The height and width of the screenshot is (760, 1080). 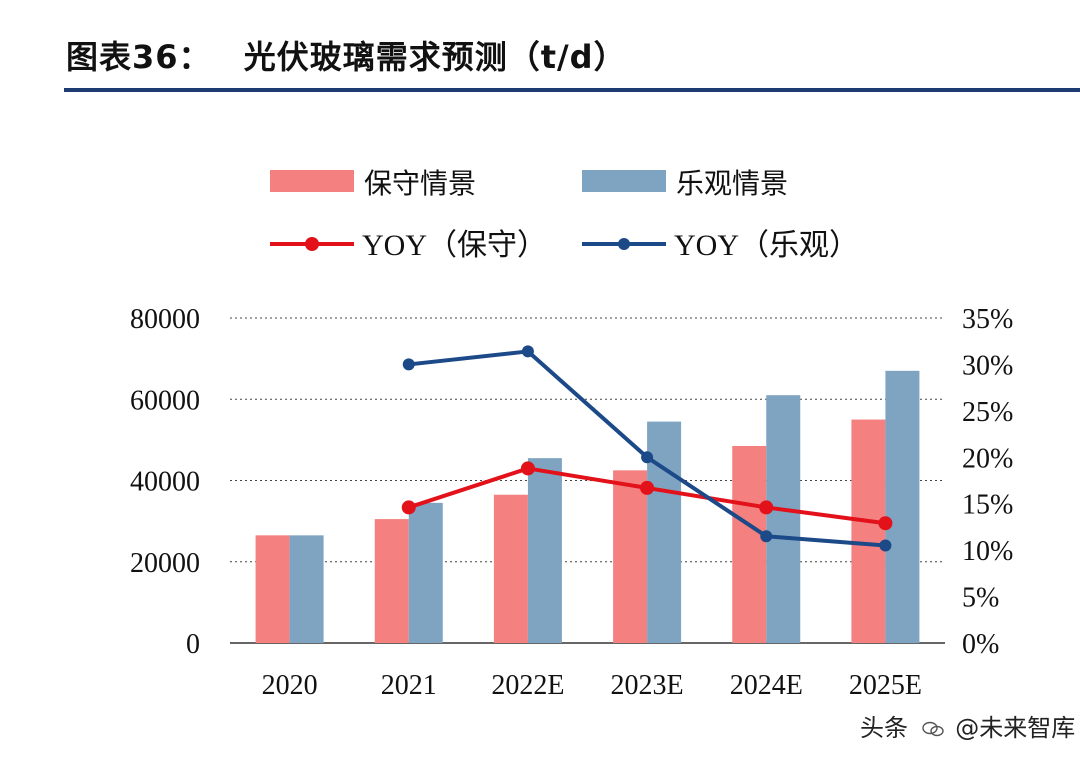 What do you see at coordinates (987, 458) in the screenshot?
I see `right-tick-label: 20%` at bounding box center [987, 458].